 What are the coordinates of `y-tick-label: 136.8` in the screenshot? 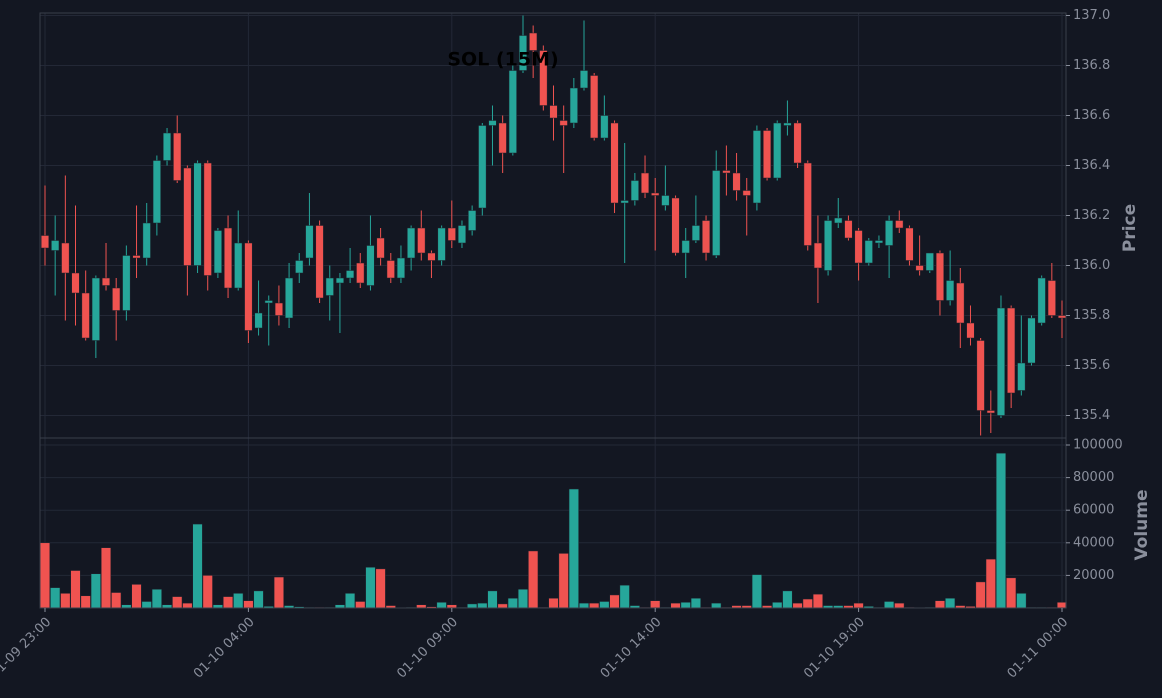 It's located at (1091, 65).